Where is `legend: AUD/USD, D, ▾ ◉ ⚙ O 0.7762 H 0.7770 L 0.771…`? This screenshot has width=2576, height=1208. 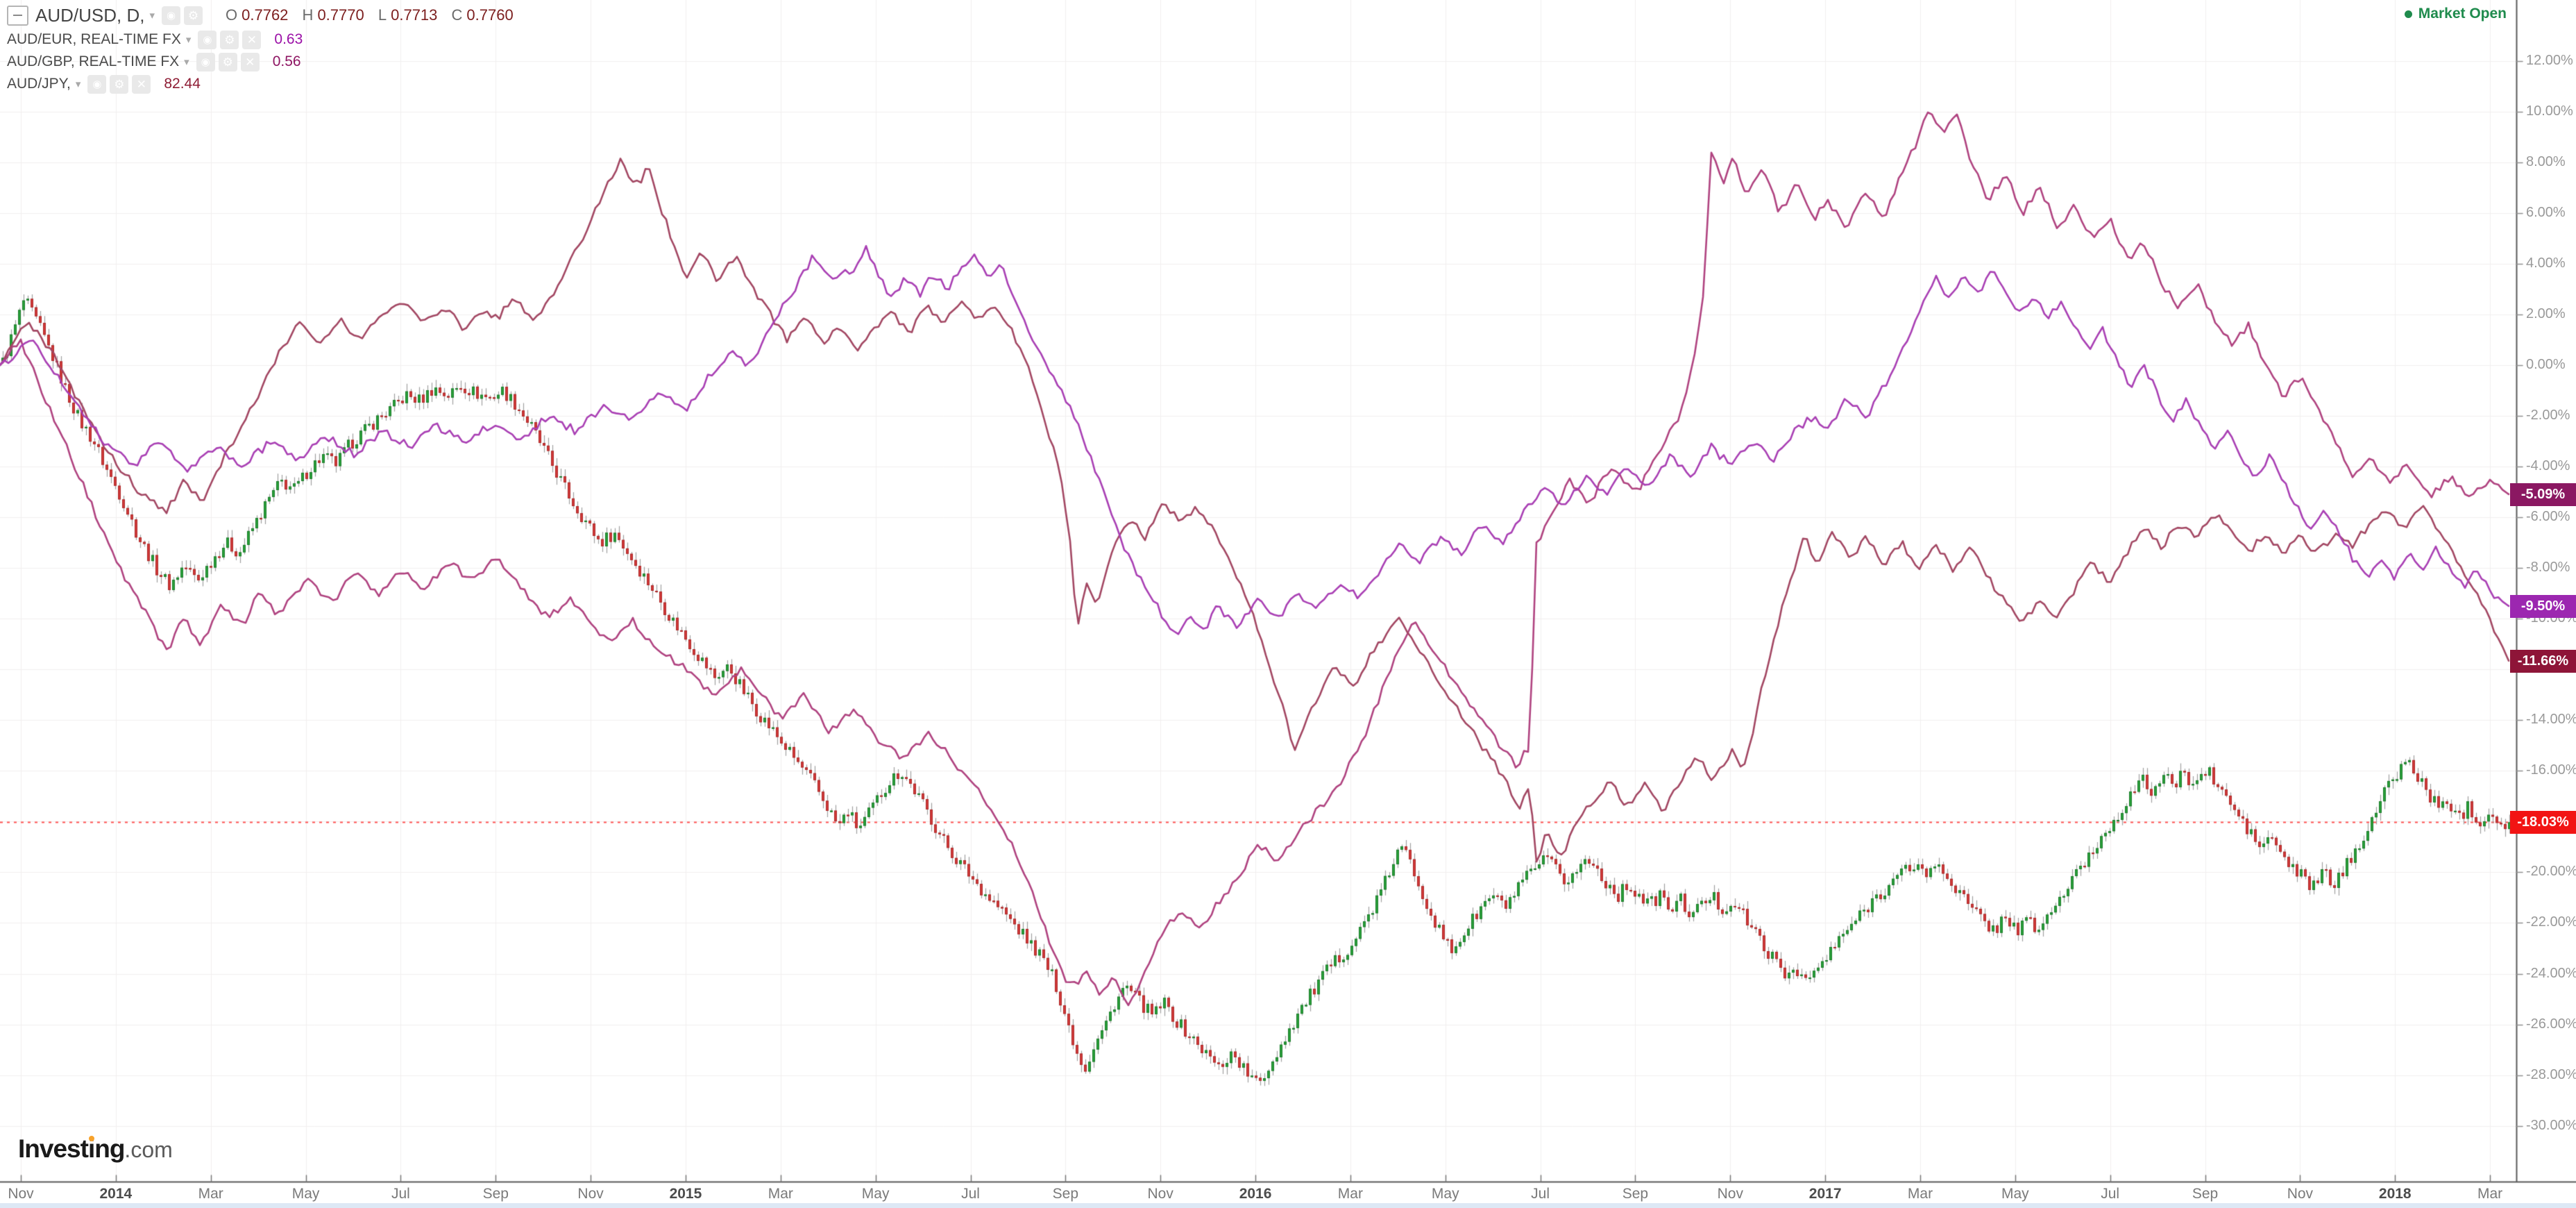 legend: AUD/USD, D, ▾ ◉ ⚙ O 0.7762 H 0.7770 L 0.771… is located at coordinates (260, 49).